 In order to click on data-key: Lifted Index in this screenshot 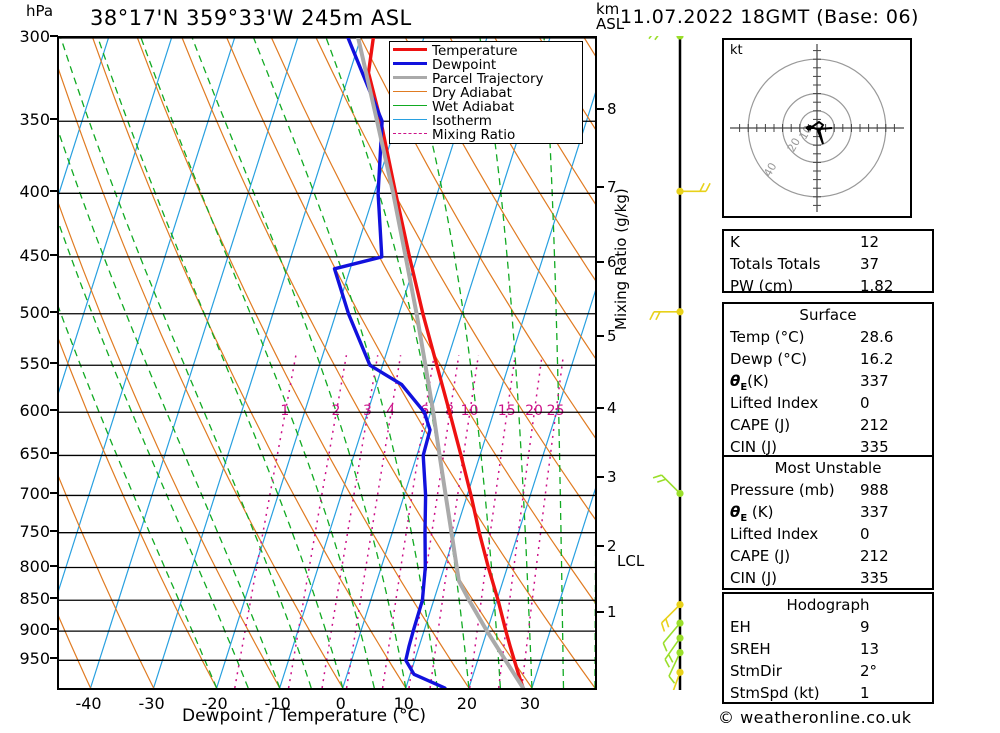, I will do `click(774, 403)`.